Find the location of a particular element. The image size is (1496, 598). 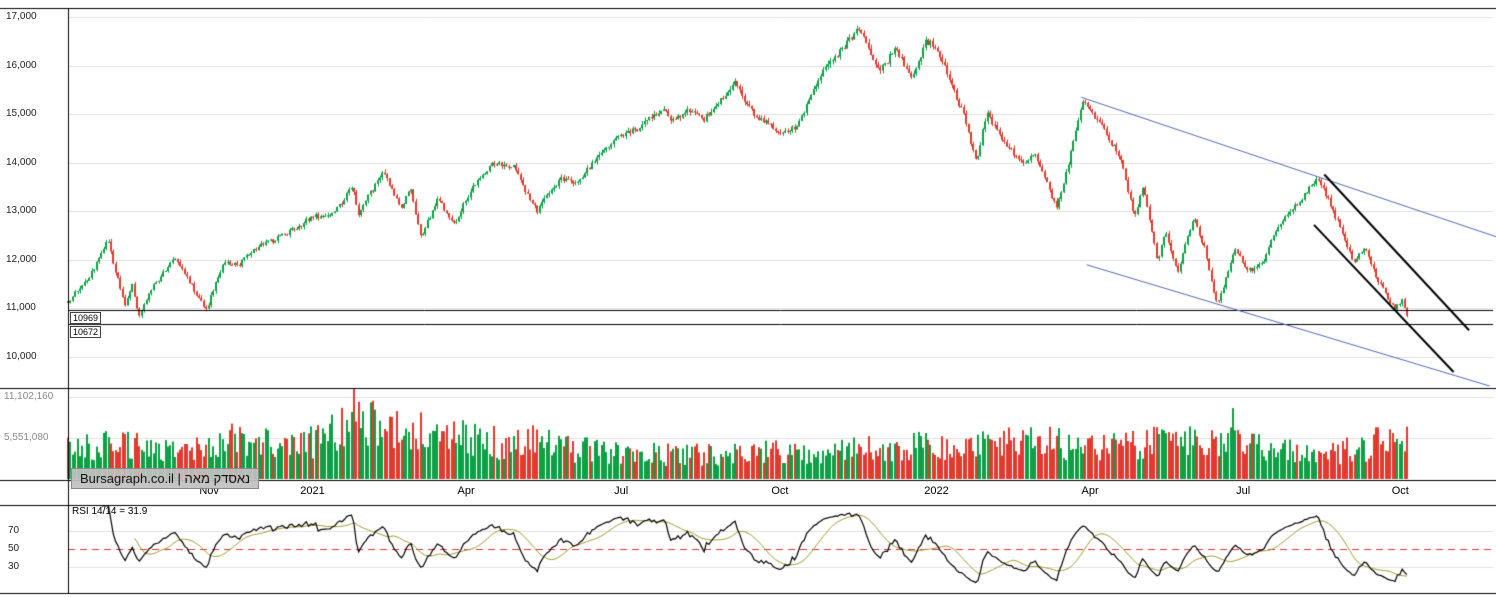

rsi-indicator-label: RSI 14/14 = 31.9 is located at coordinates (110, 511).